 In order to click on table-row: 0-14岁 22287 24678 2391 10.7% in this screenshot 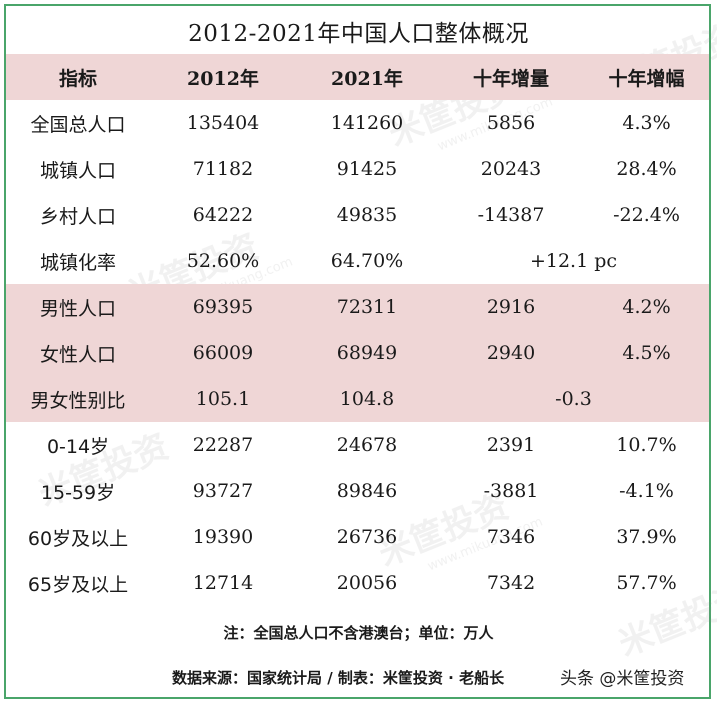, I will do `click(357, 445)`.